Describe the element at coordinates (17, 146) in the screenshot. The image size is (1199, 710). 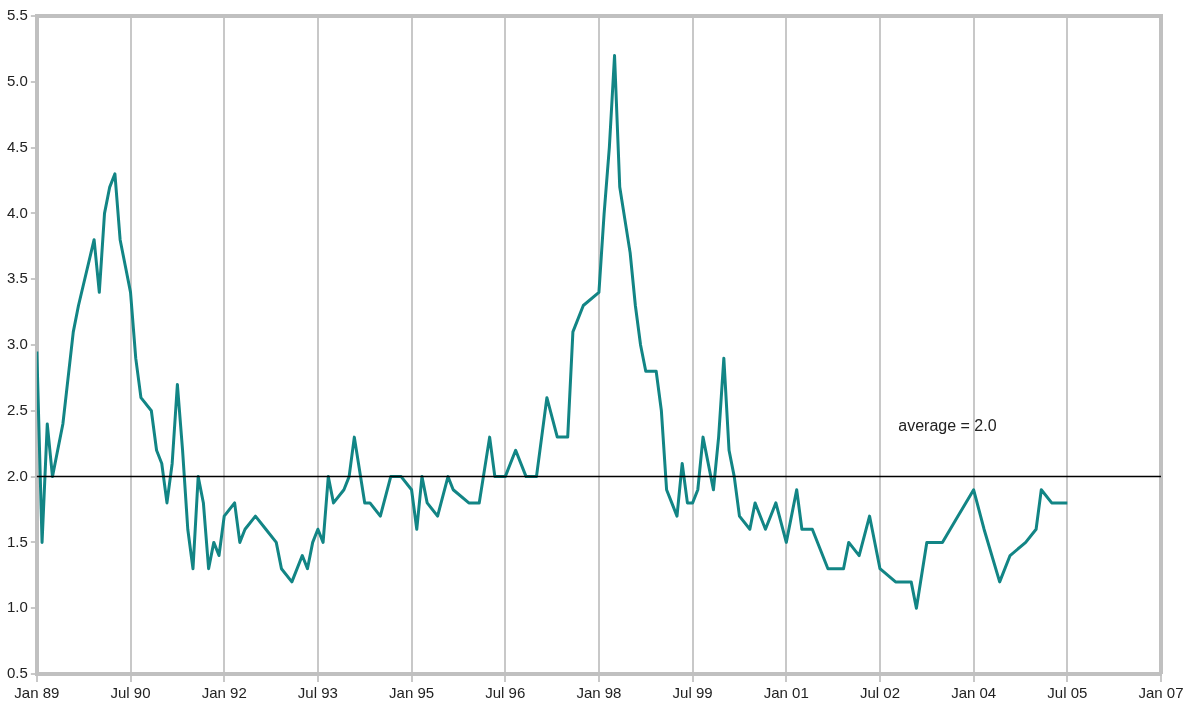
I see `y-tick-label: 4.5` at that location.